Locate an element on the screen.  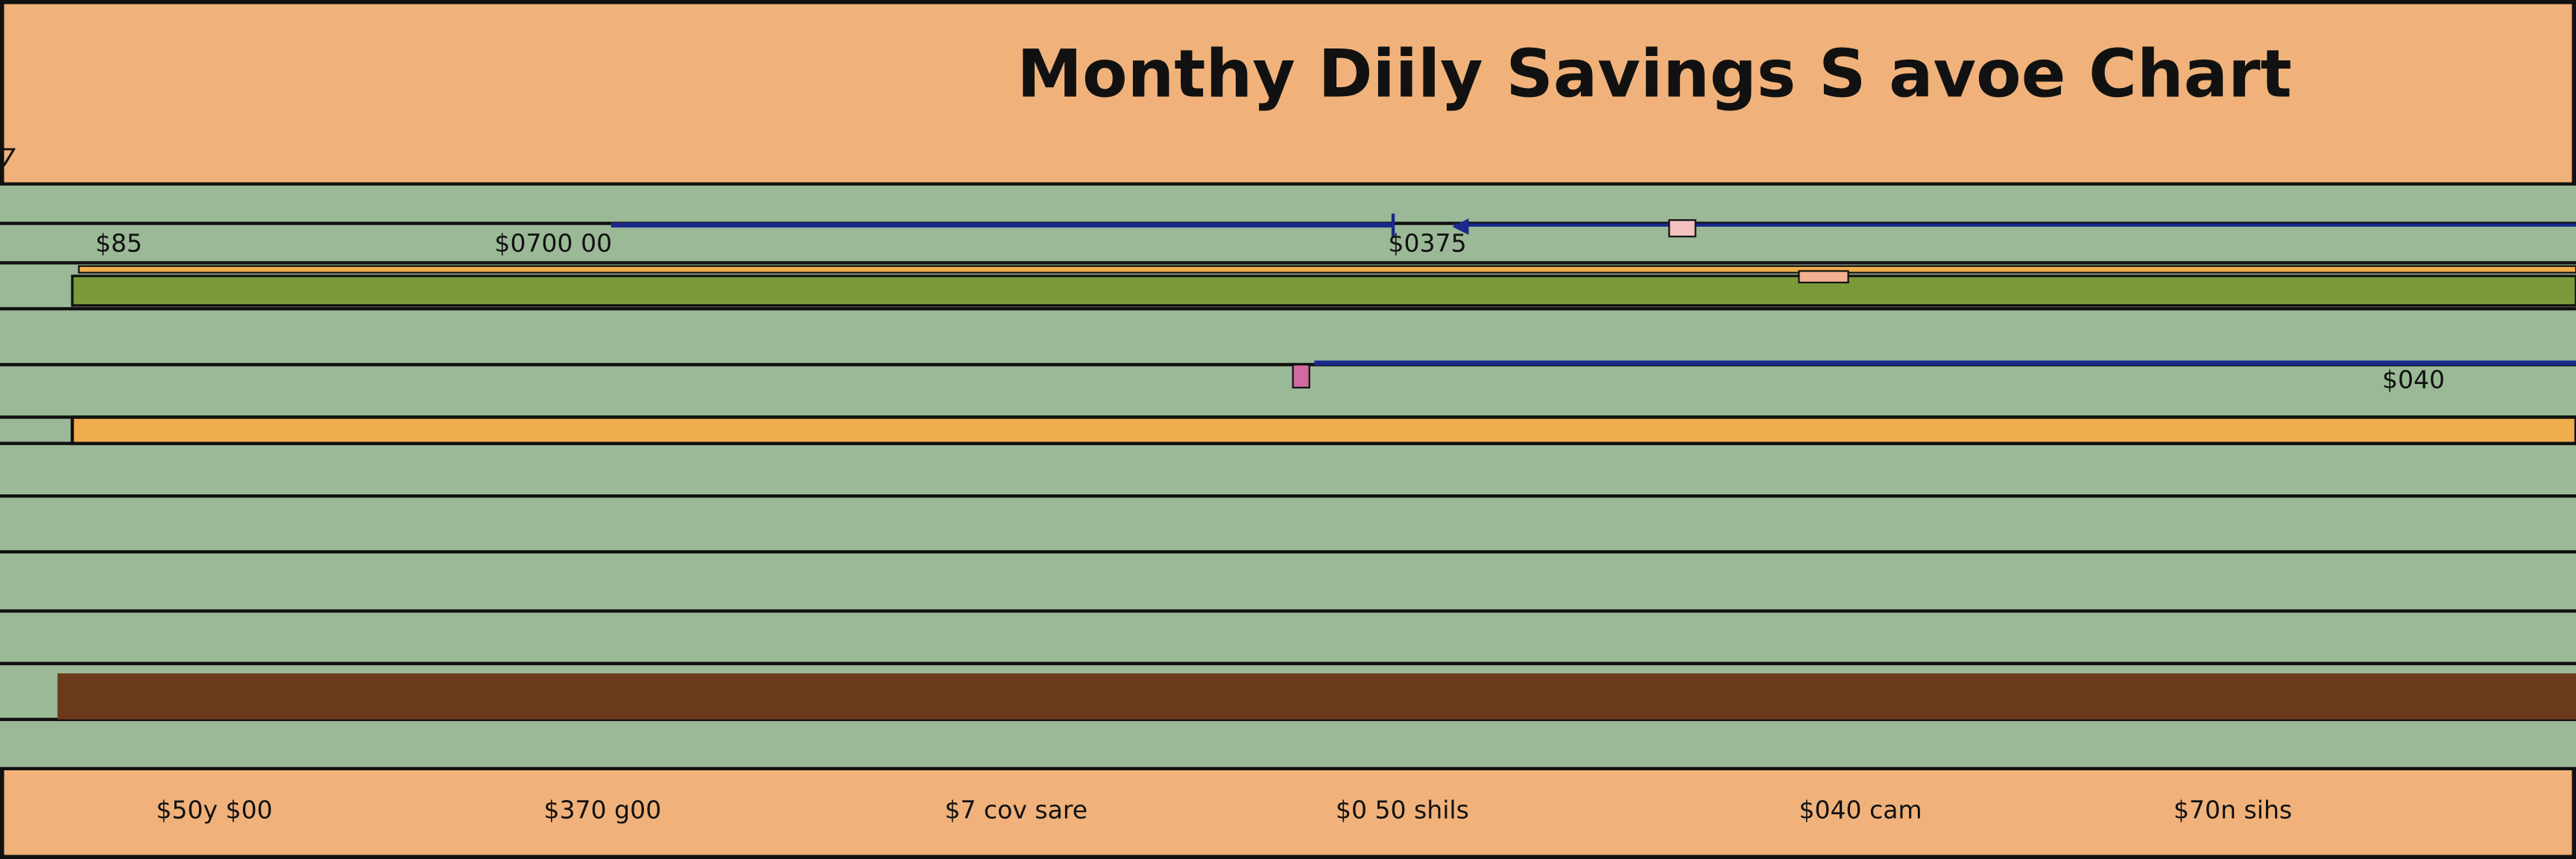
value-label: $040 is located at coordinates (2413, 379).